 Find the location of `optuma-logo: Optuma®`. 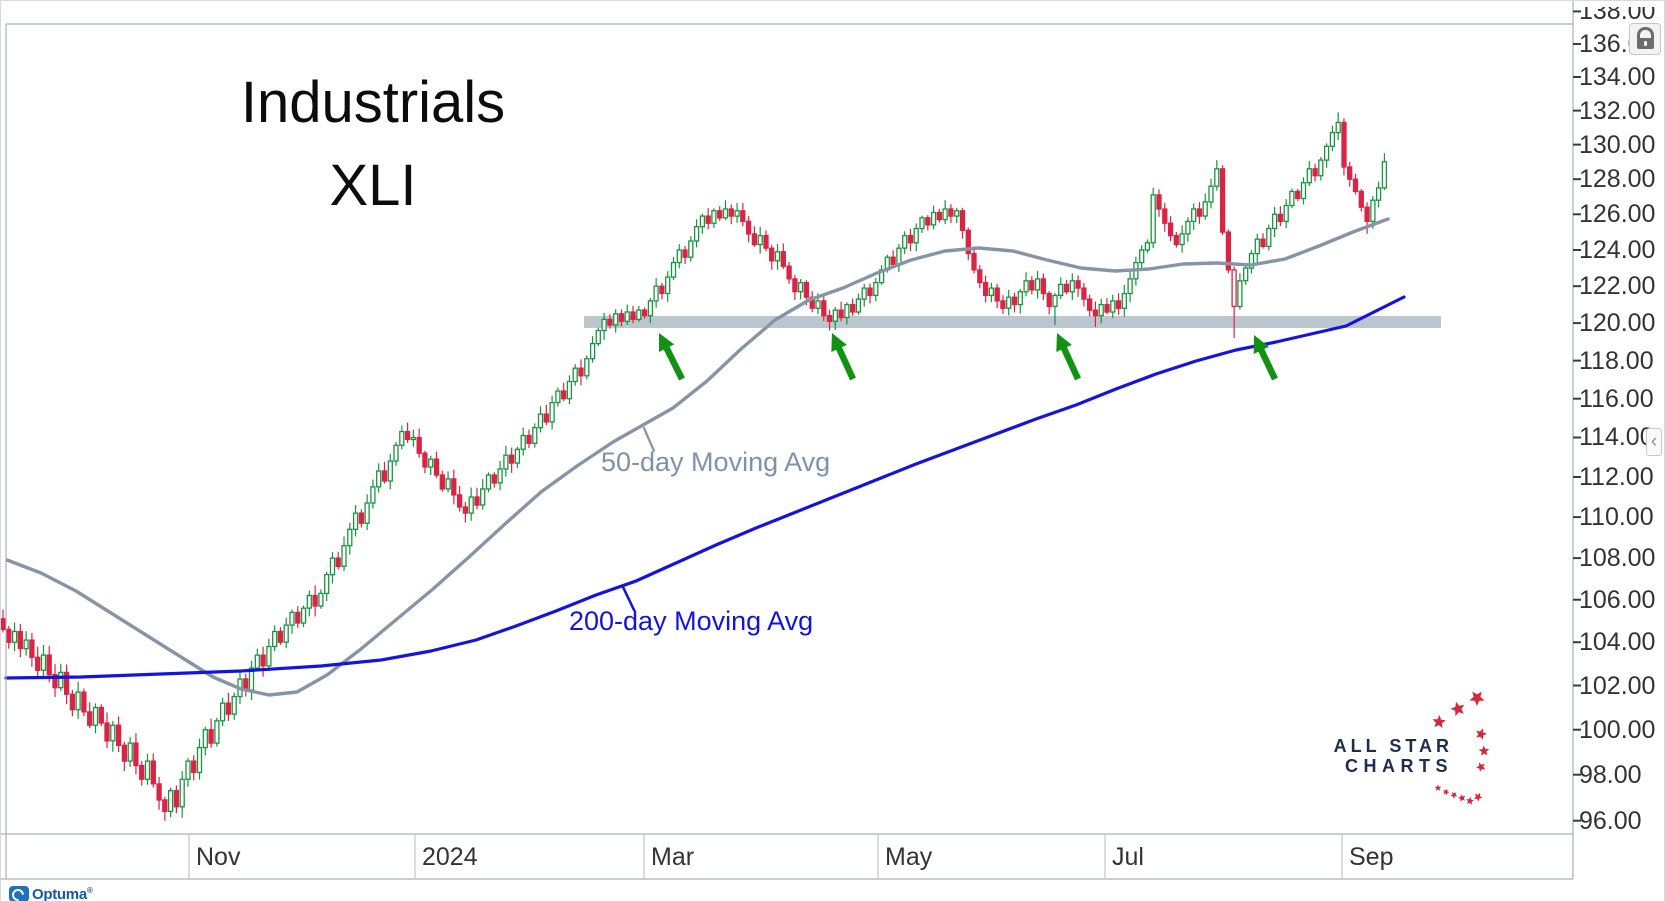

optuma-logo: Optuma® is located at coordinates (51, 893).